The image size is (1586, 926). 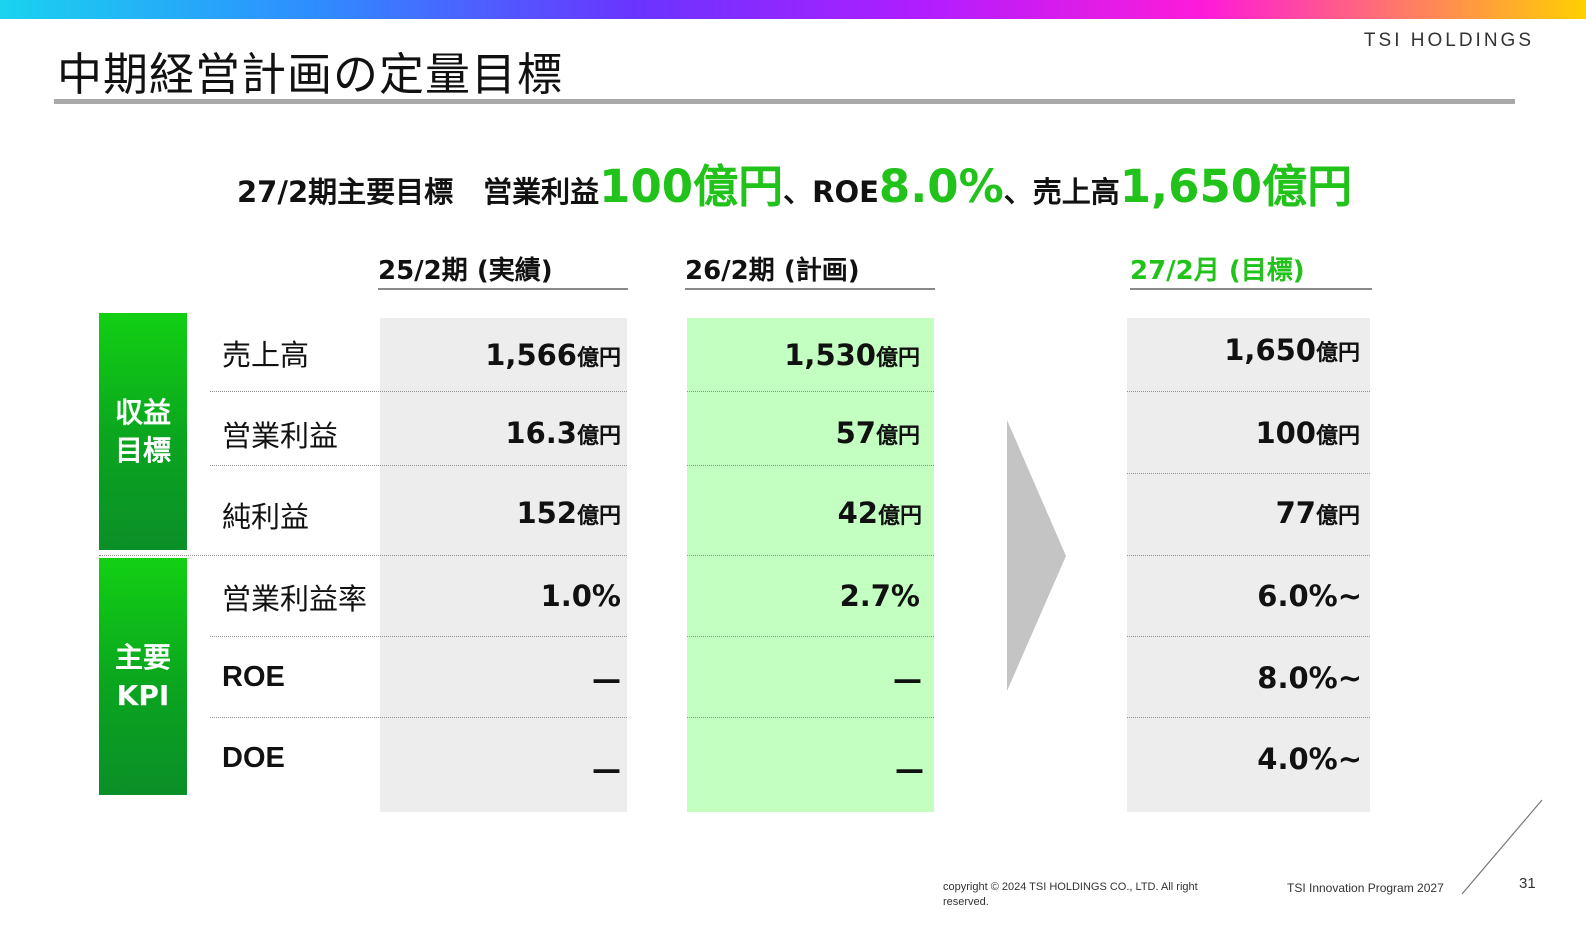 What do you see at coordinates (563, 433) in the screenshot?
I see `cell-actual-op: 16.3億円` at bounding box center [563, 433].